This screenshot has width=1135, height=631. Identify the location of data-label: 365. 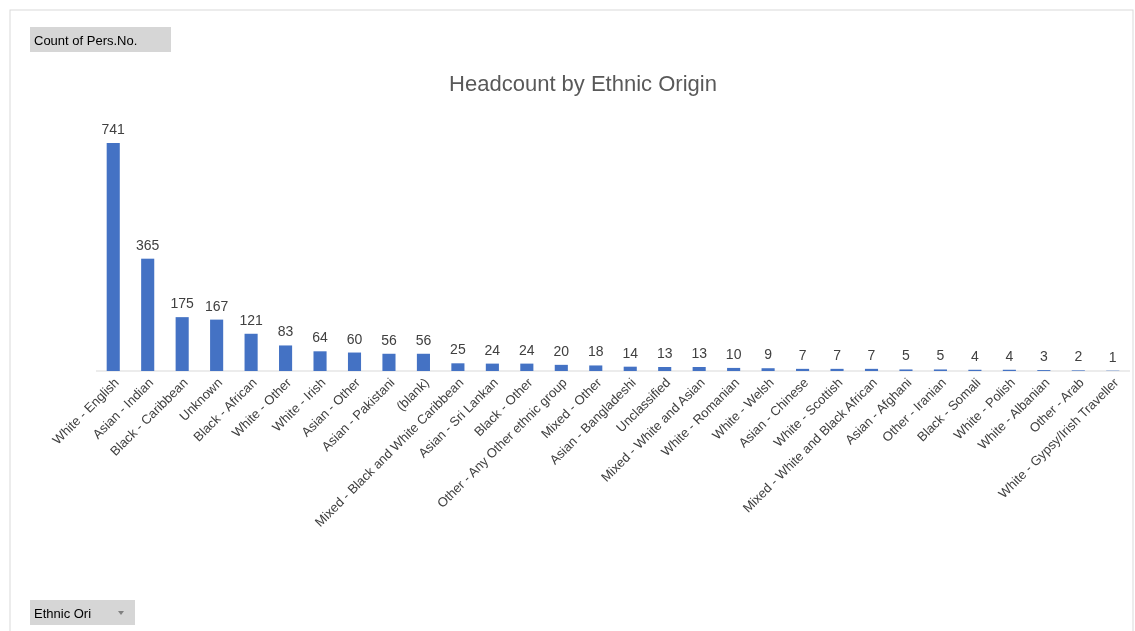
(148, 244).